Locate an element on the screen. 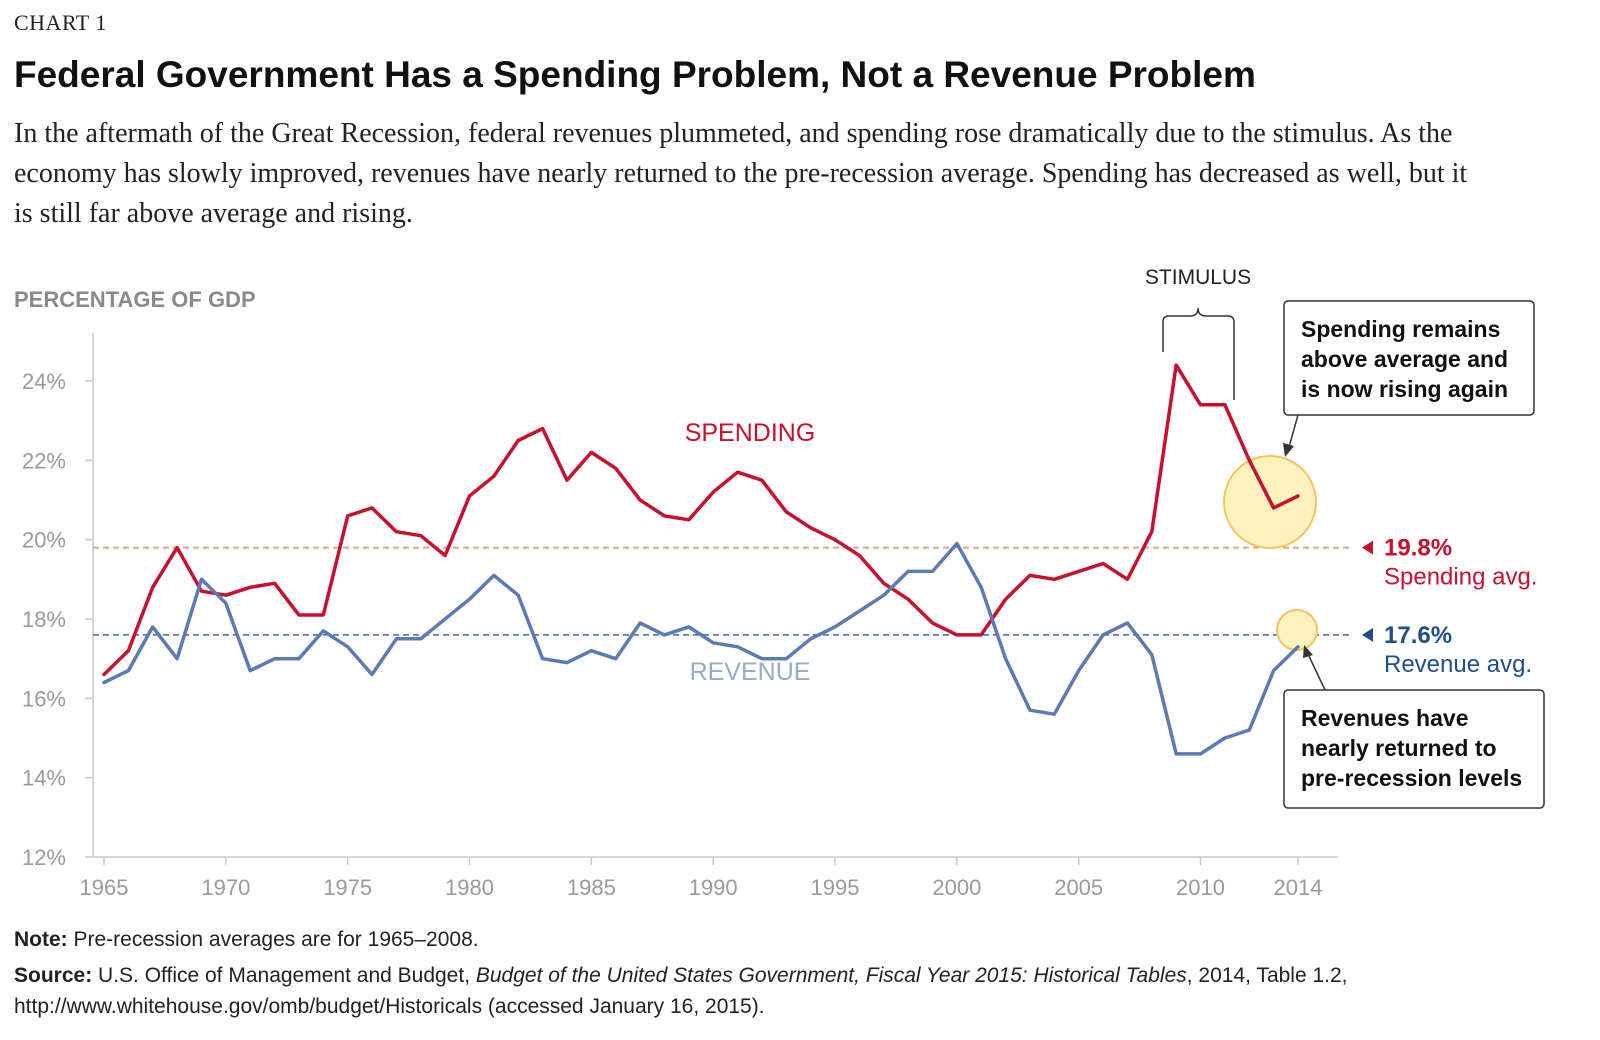  x-tick-label: 2014 is located at coordinates (1298, 887).